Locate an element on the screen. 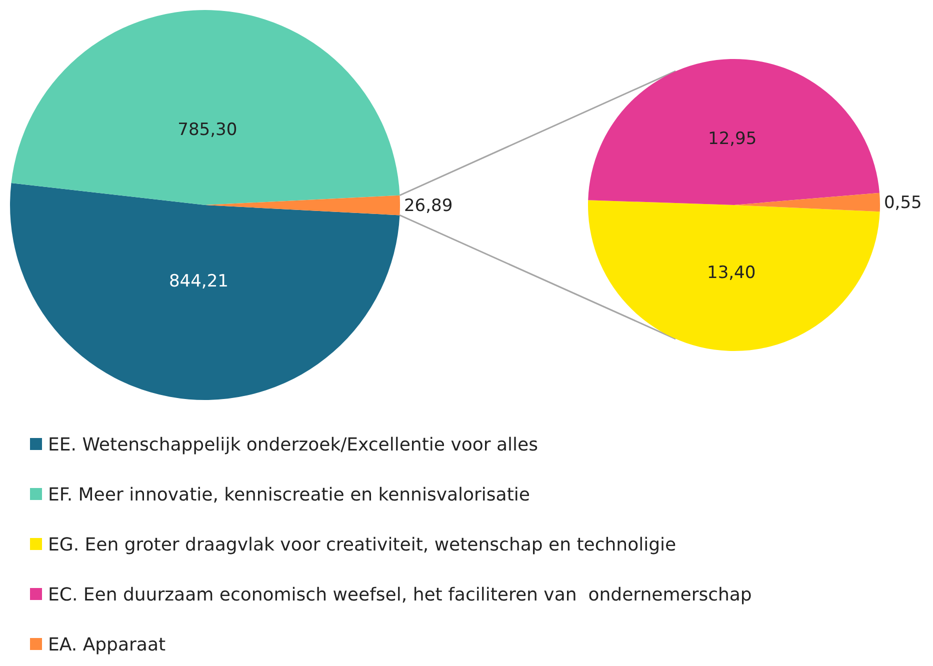 This screenshot has width=933, height=666. data-label: 12,95 is located at coordinates (732, 138).